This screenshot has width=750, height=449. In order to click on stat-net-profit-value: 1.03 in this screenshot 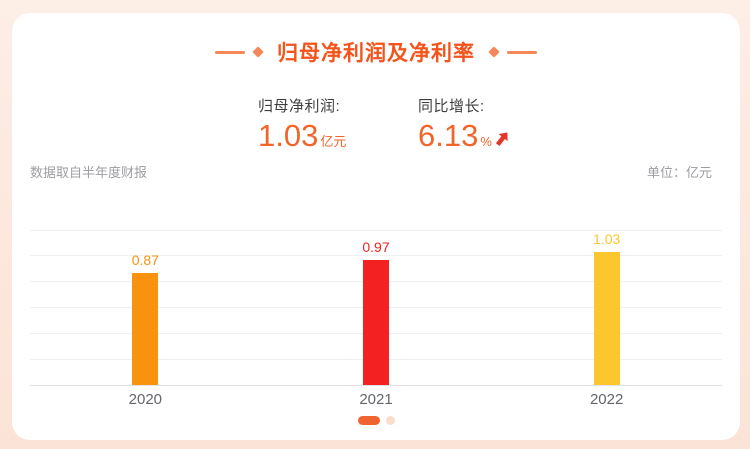, I will do `click(288, 135)`.